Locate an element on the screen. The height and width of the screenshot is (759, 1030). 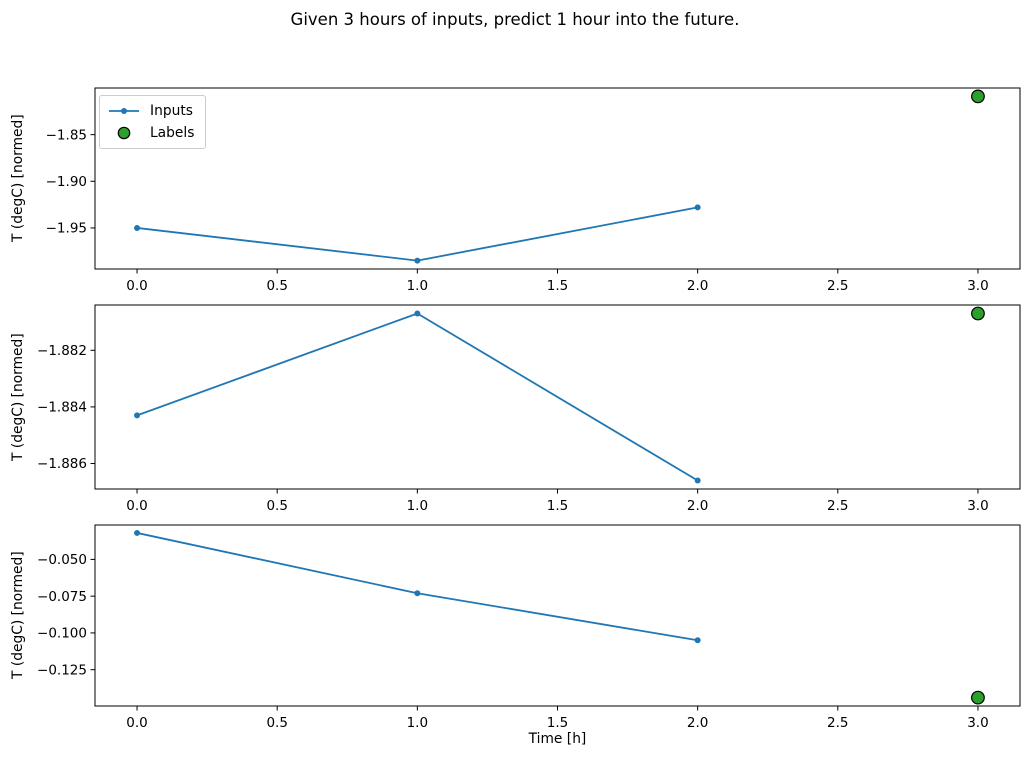
y-tick-label: −0.125 is located at coordinates (62, 670).